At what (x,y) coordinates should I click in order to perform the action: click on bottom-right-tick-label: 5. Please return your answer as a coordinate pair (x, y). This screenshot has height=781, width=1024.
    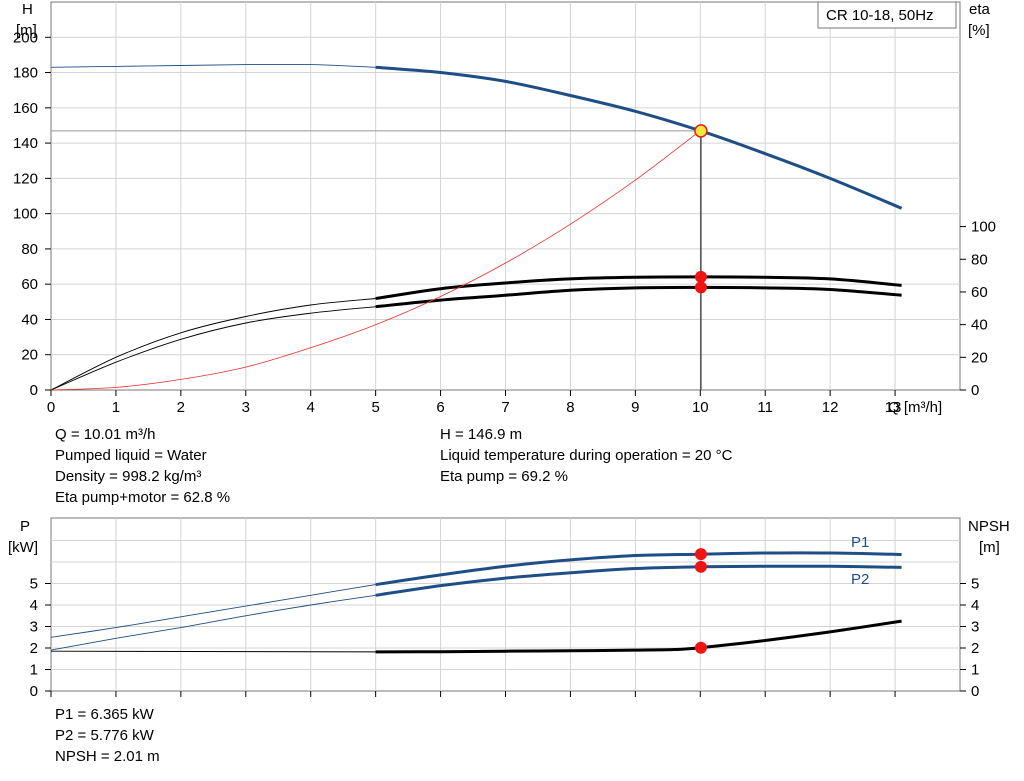
    Looking at the image, I should click on (975, 584).